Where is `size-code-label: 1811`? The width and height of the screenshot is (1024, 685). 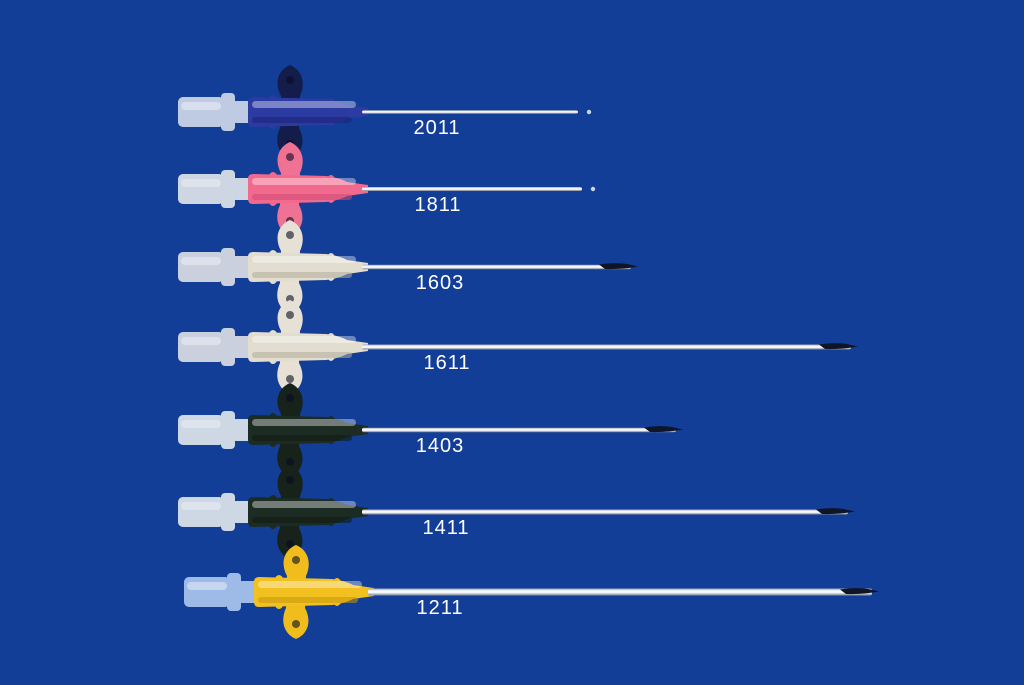 size-code-label: 1811 is located at coordinates (437, 205).